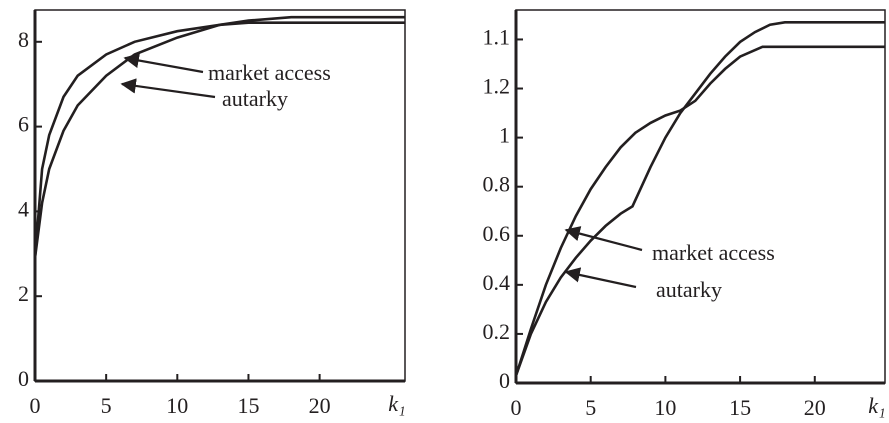  What do you see at coordinates (497, 233) in the screenshot?
I see `y-tick-label: 0.6` at bounding box center [497, 233].